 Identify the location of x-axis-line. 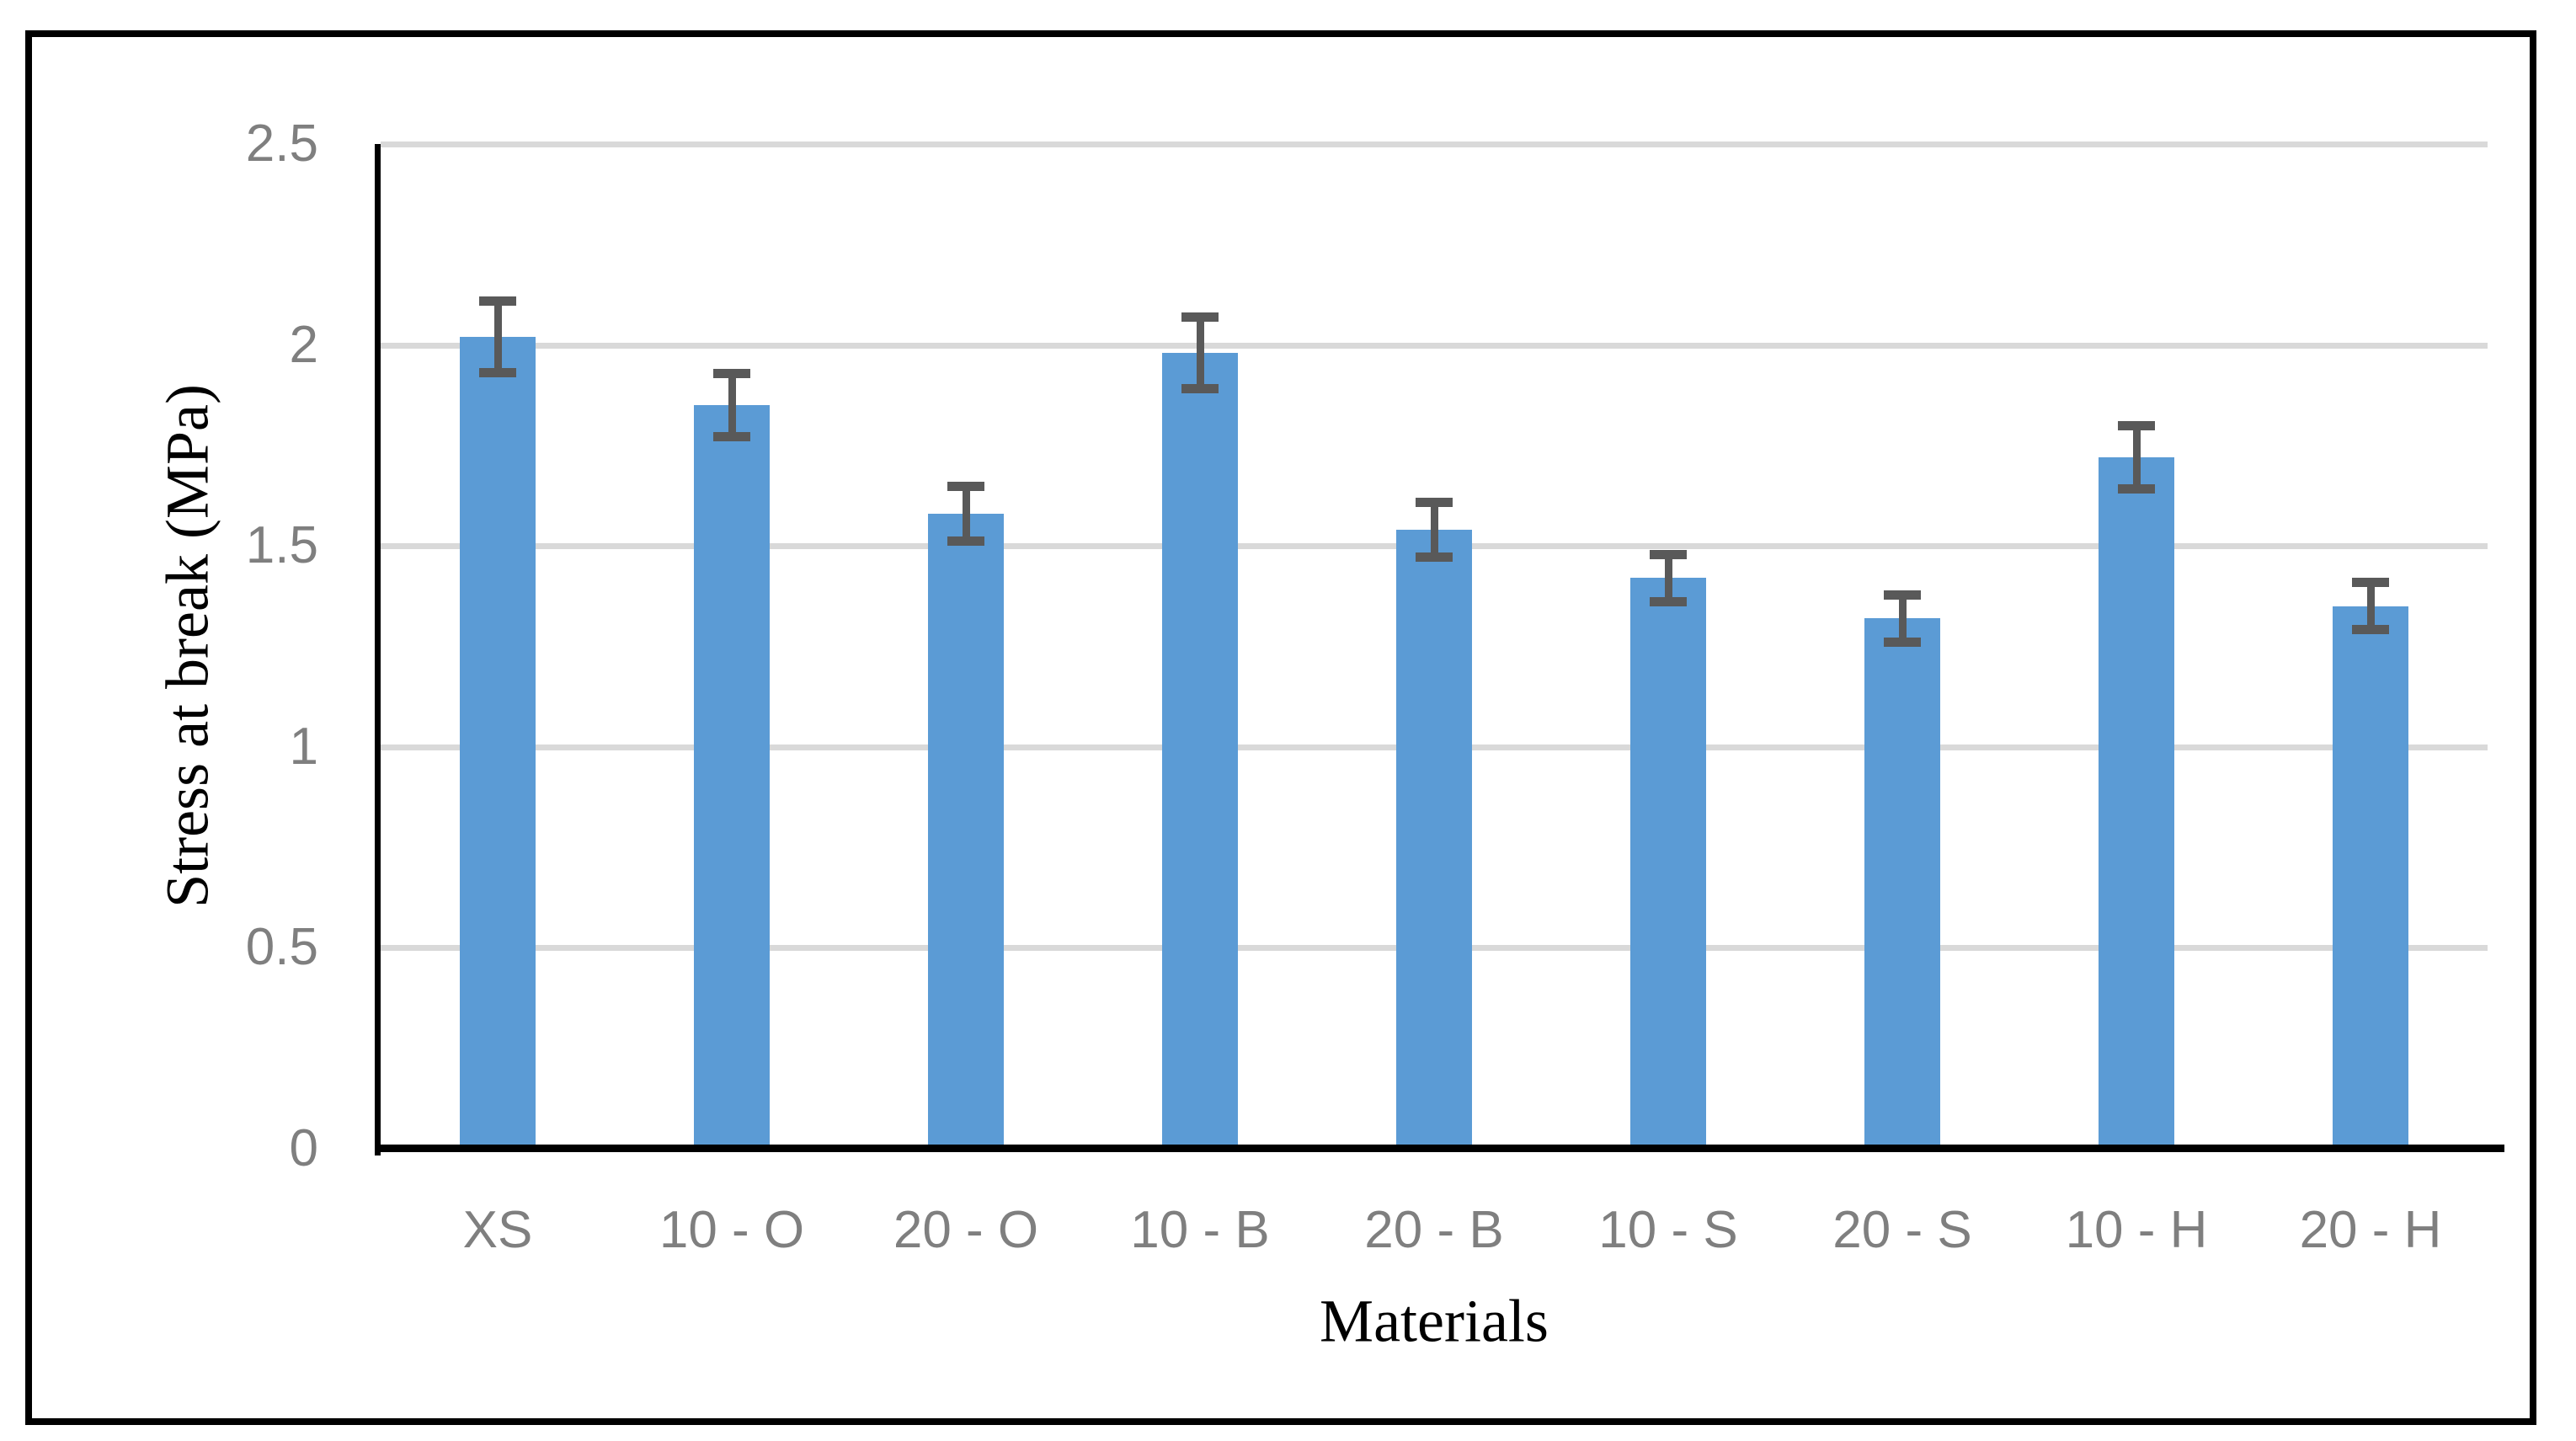
(1439, 1148).